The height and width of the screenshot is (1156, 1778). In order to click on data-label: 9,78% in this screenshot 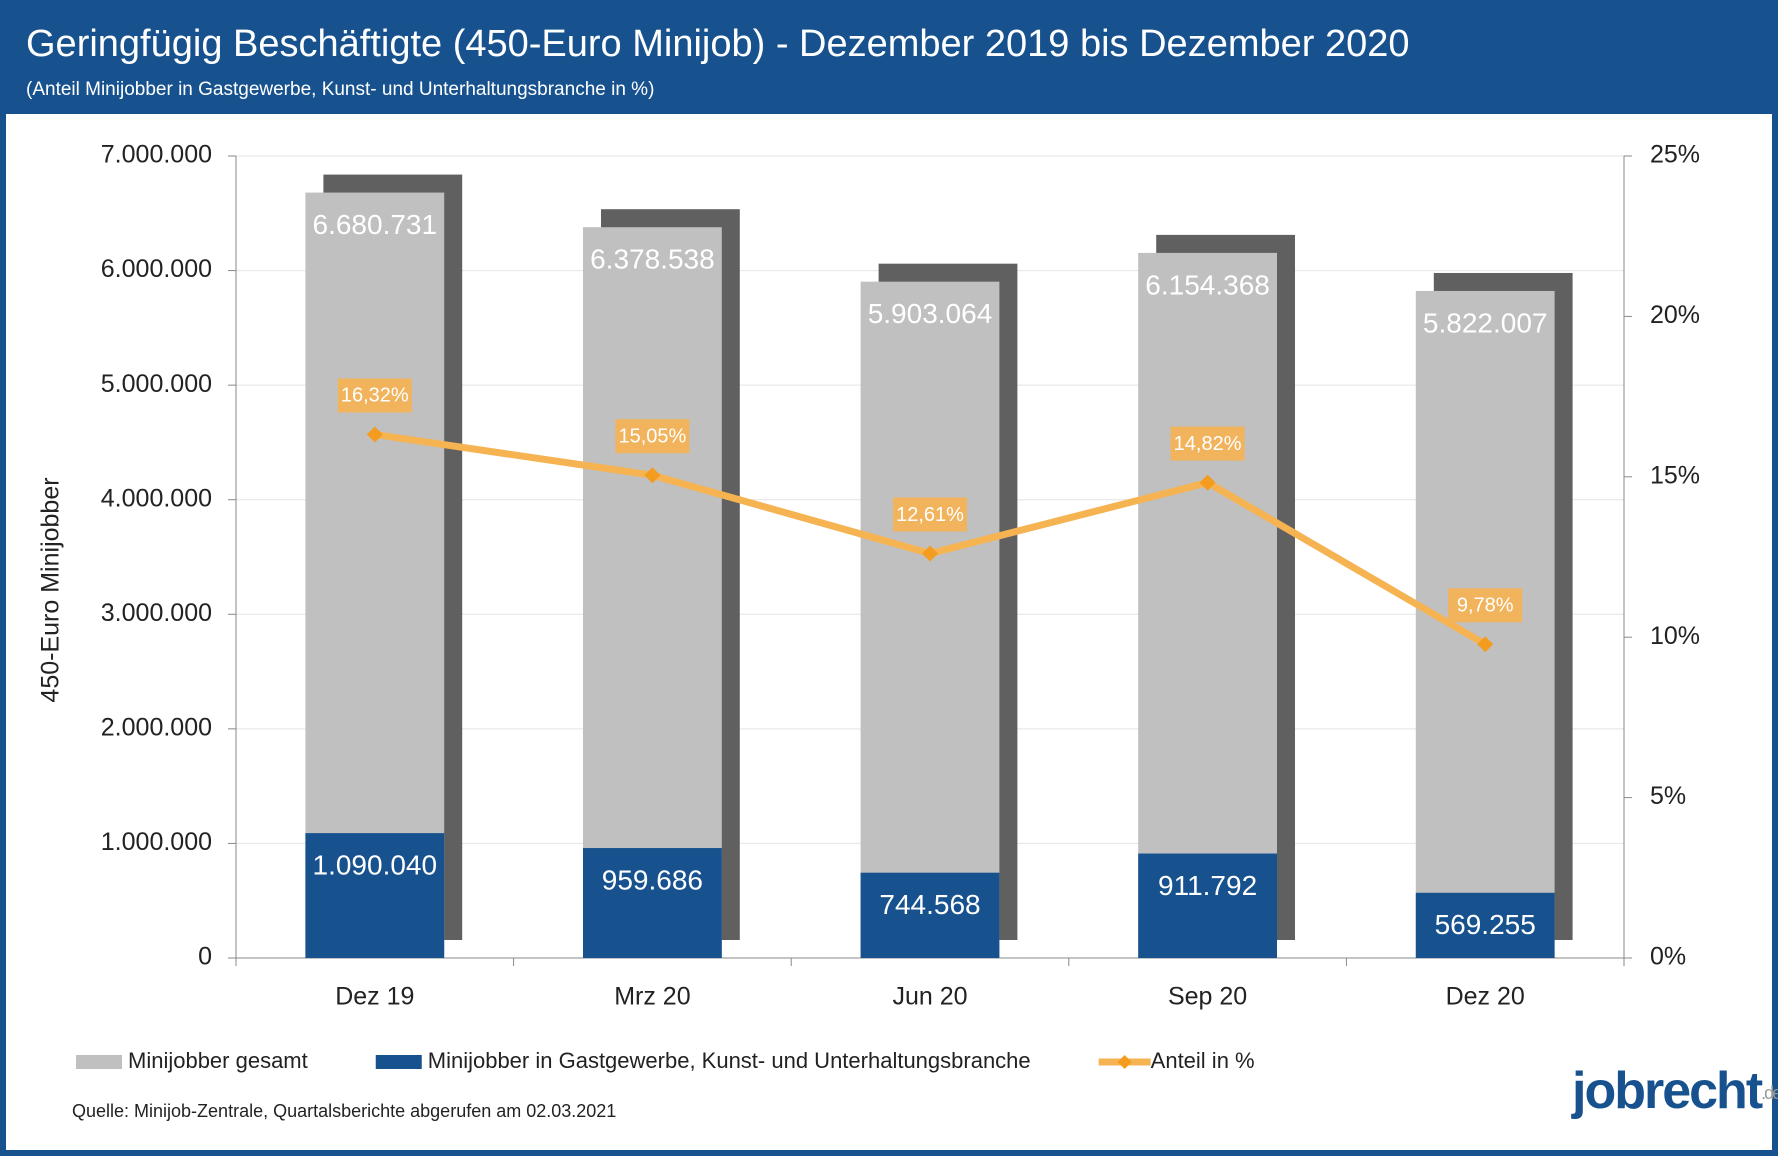, I will do `click(1485, 606)`.